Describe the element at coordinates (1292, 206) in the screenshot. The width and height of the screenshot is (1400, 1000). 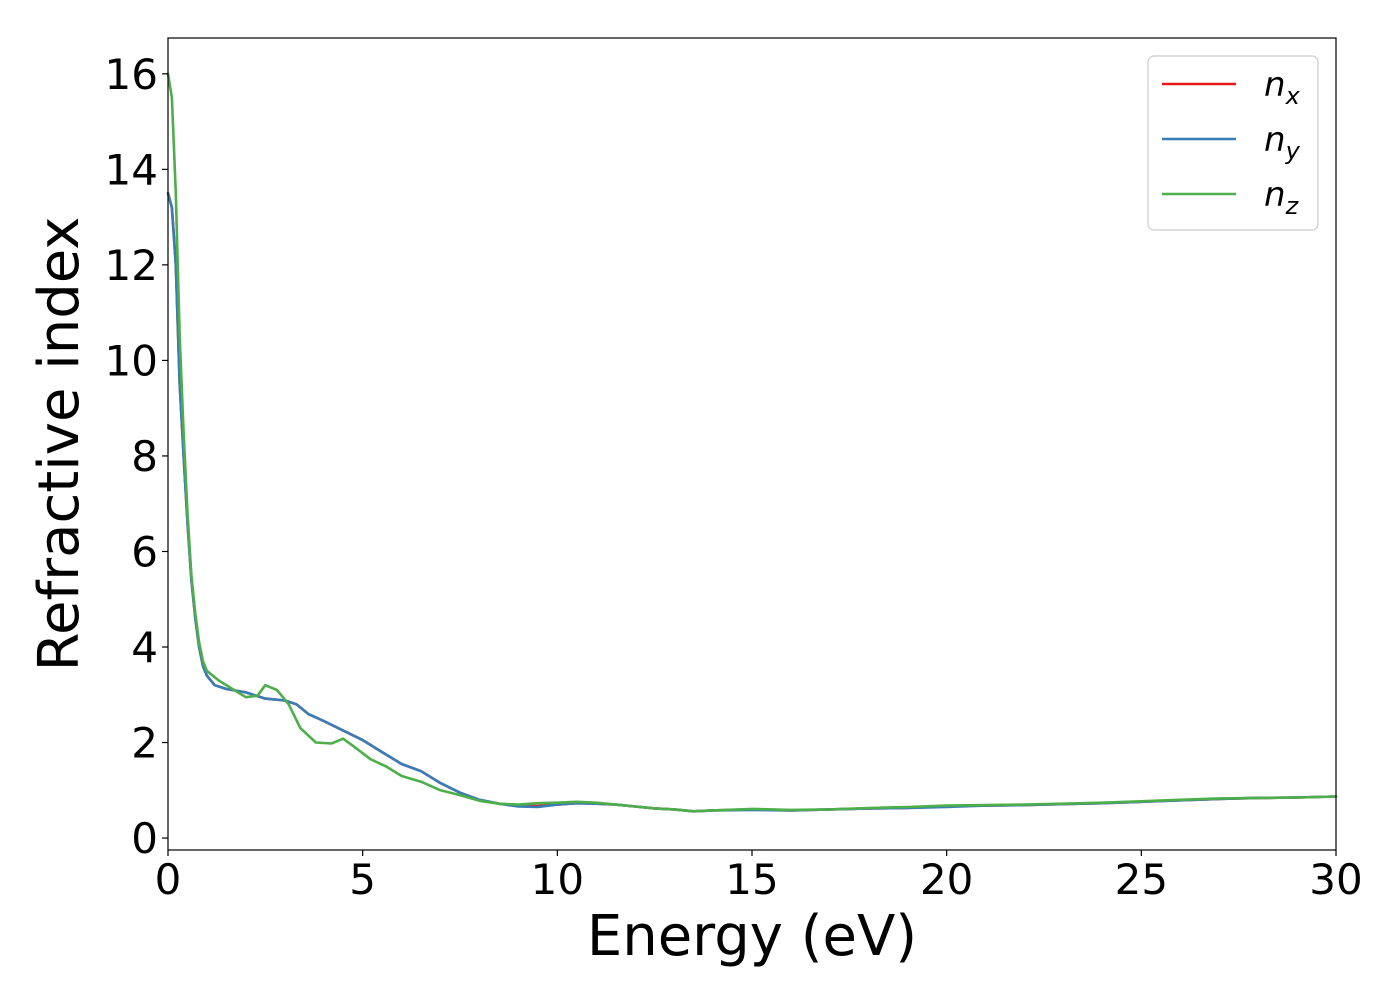
I see `legend-label-subscript: z` at that location.